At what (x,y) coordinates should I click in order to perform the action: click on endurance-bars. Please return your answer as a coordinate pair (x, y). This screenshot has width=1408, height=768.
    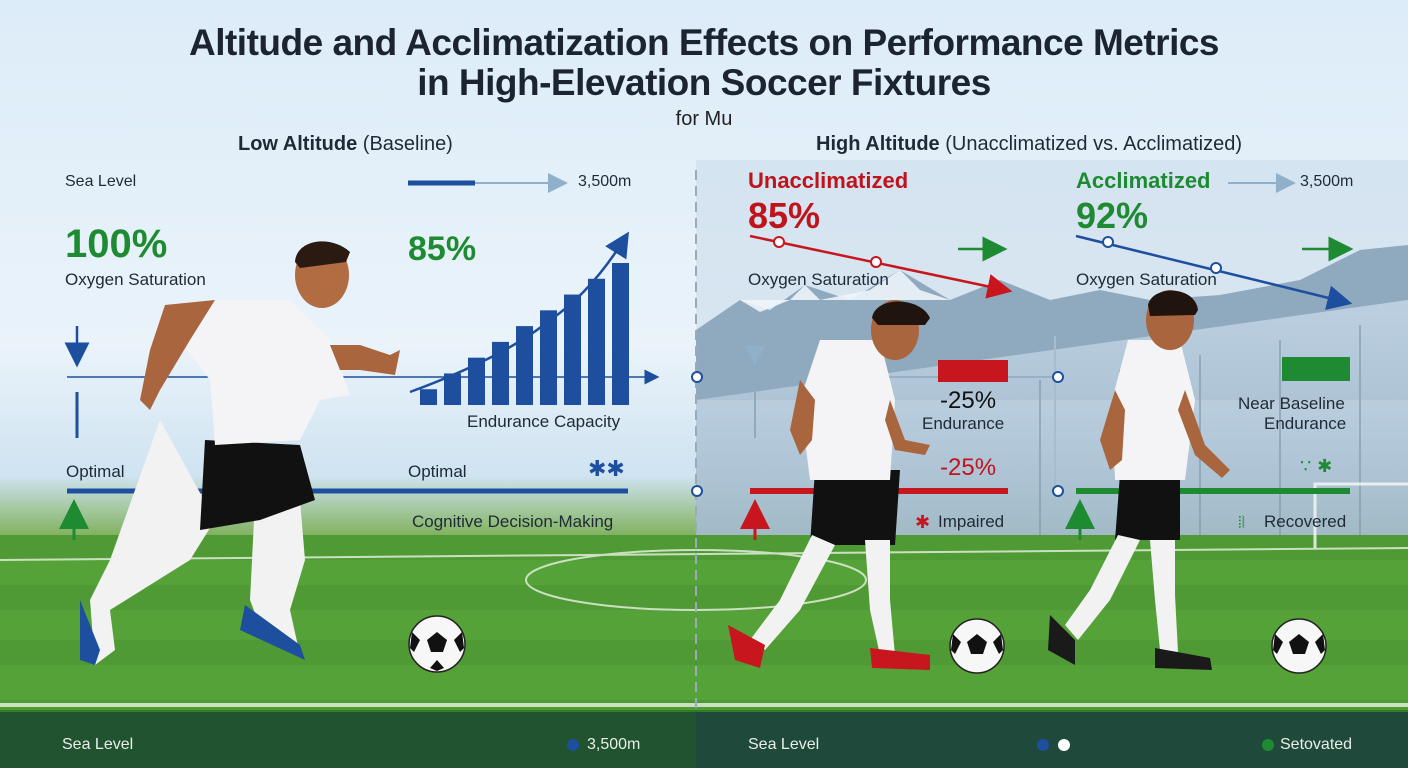
    Looking at the image, I should click on (524, 334).